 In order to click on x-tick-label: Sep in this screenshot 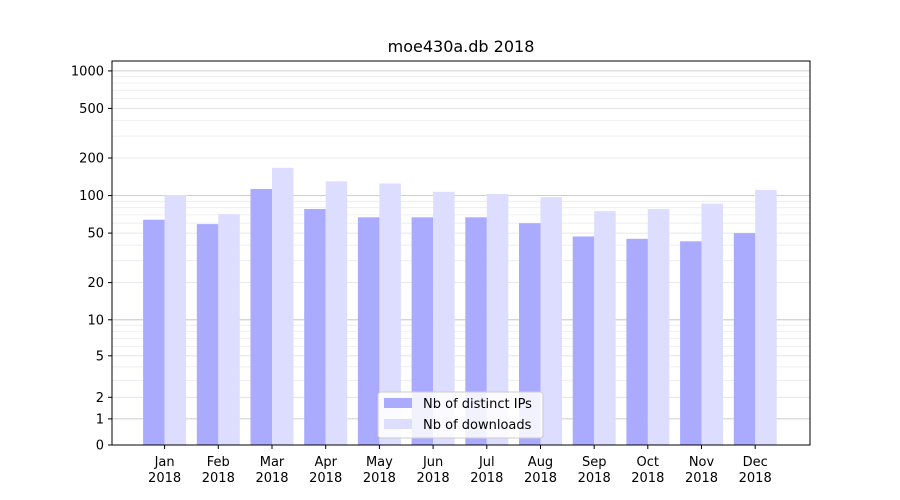, I will do `click(594, 462)`.